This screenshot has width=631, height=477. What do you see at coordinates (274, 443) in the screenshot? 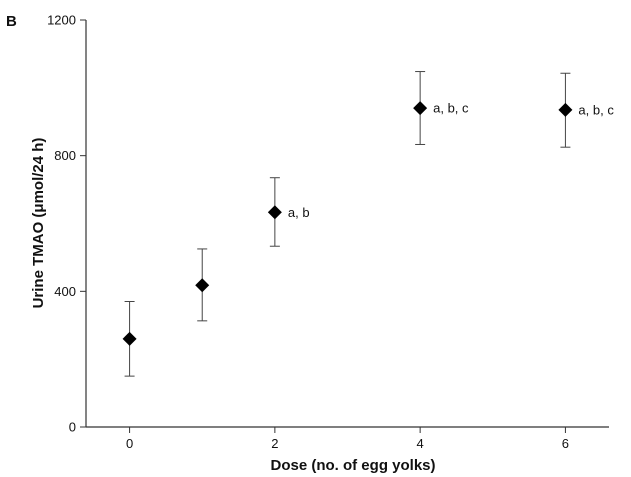
I see `x-tick-label: 2` at bounding box center [274, 443].